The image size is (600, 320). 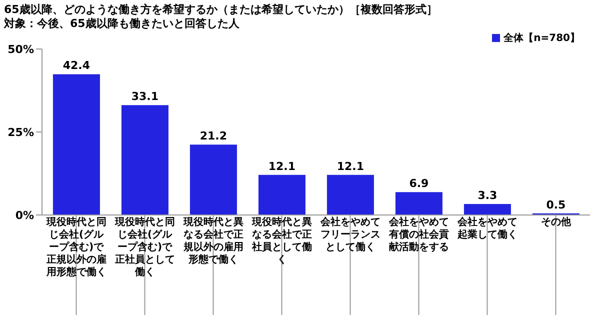 What do you see at coordinates (556, 205) in the screenshot?
I see `data-label: 0.5` at bounding box center [556, 205].